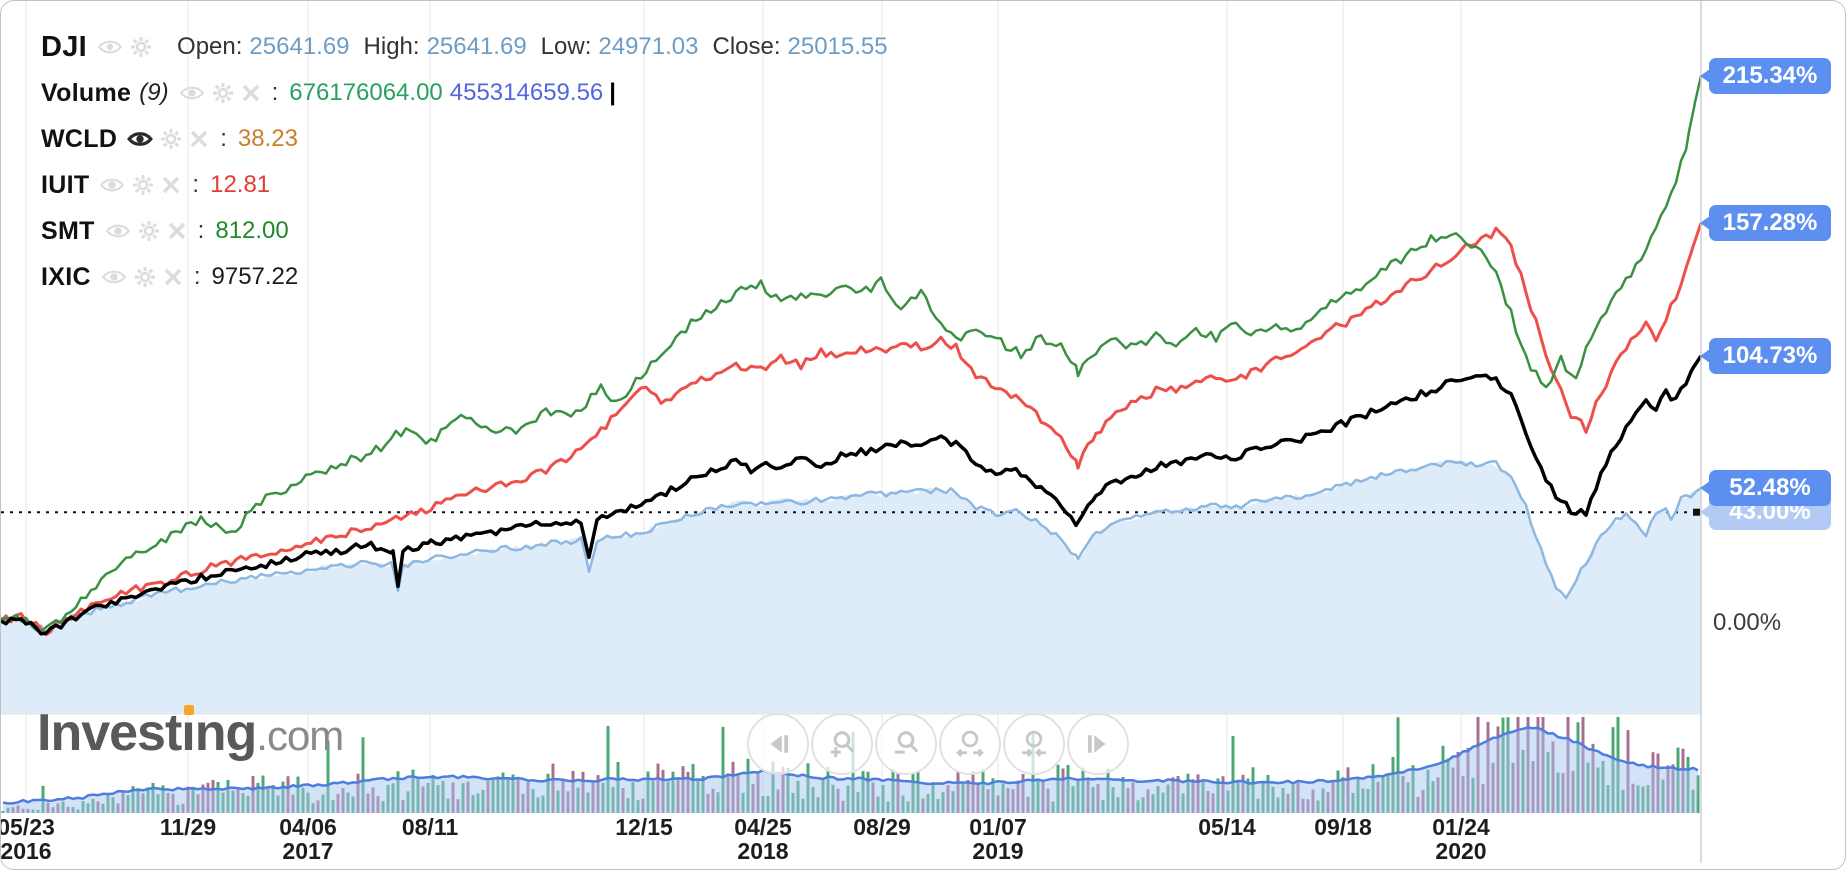 This screenshot has width=1846, height=870. I want to click on scale-badge-iuit: 157.28%, so click(1765, 223).